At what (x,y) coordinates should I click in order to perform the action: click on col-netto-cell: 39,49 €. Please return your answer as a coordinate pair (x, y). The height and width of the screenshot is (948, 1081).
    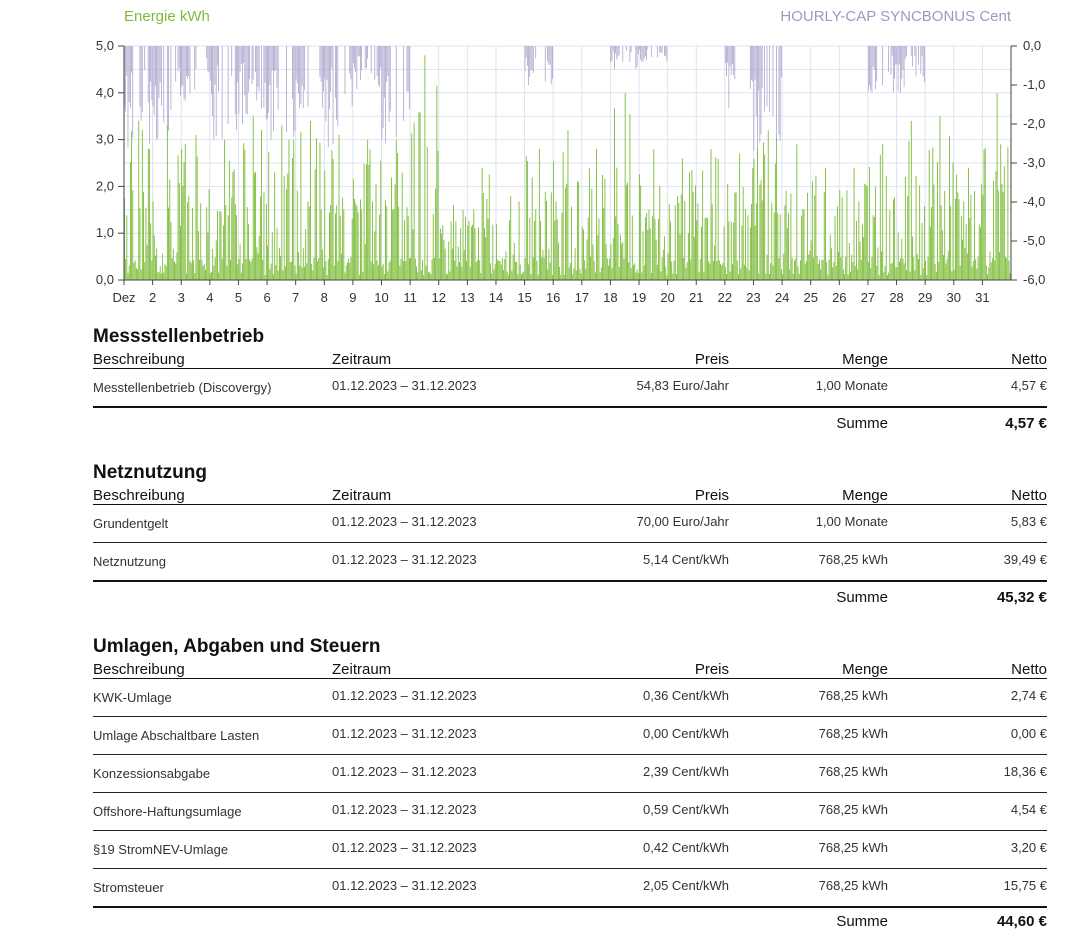
    Looking at the image, I should click on (967, 562).